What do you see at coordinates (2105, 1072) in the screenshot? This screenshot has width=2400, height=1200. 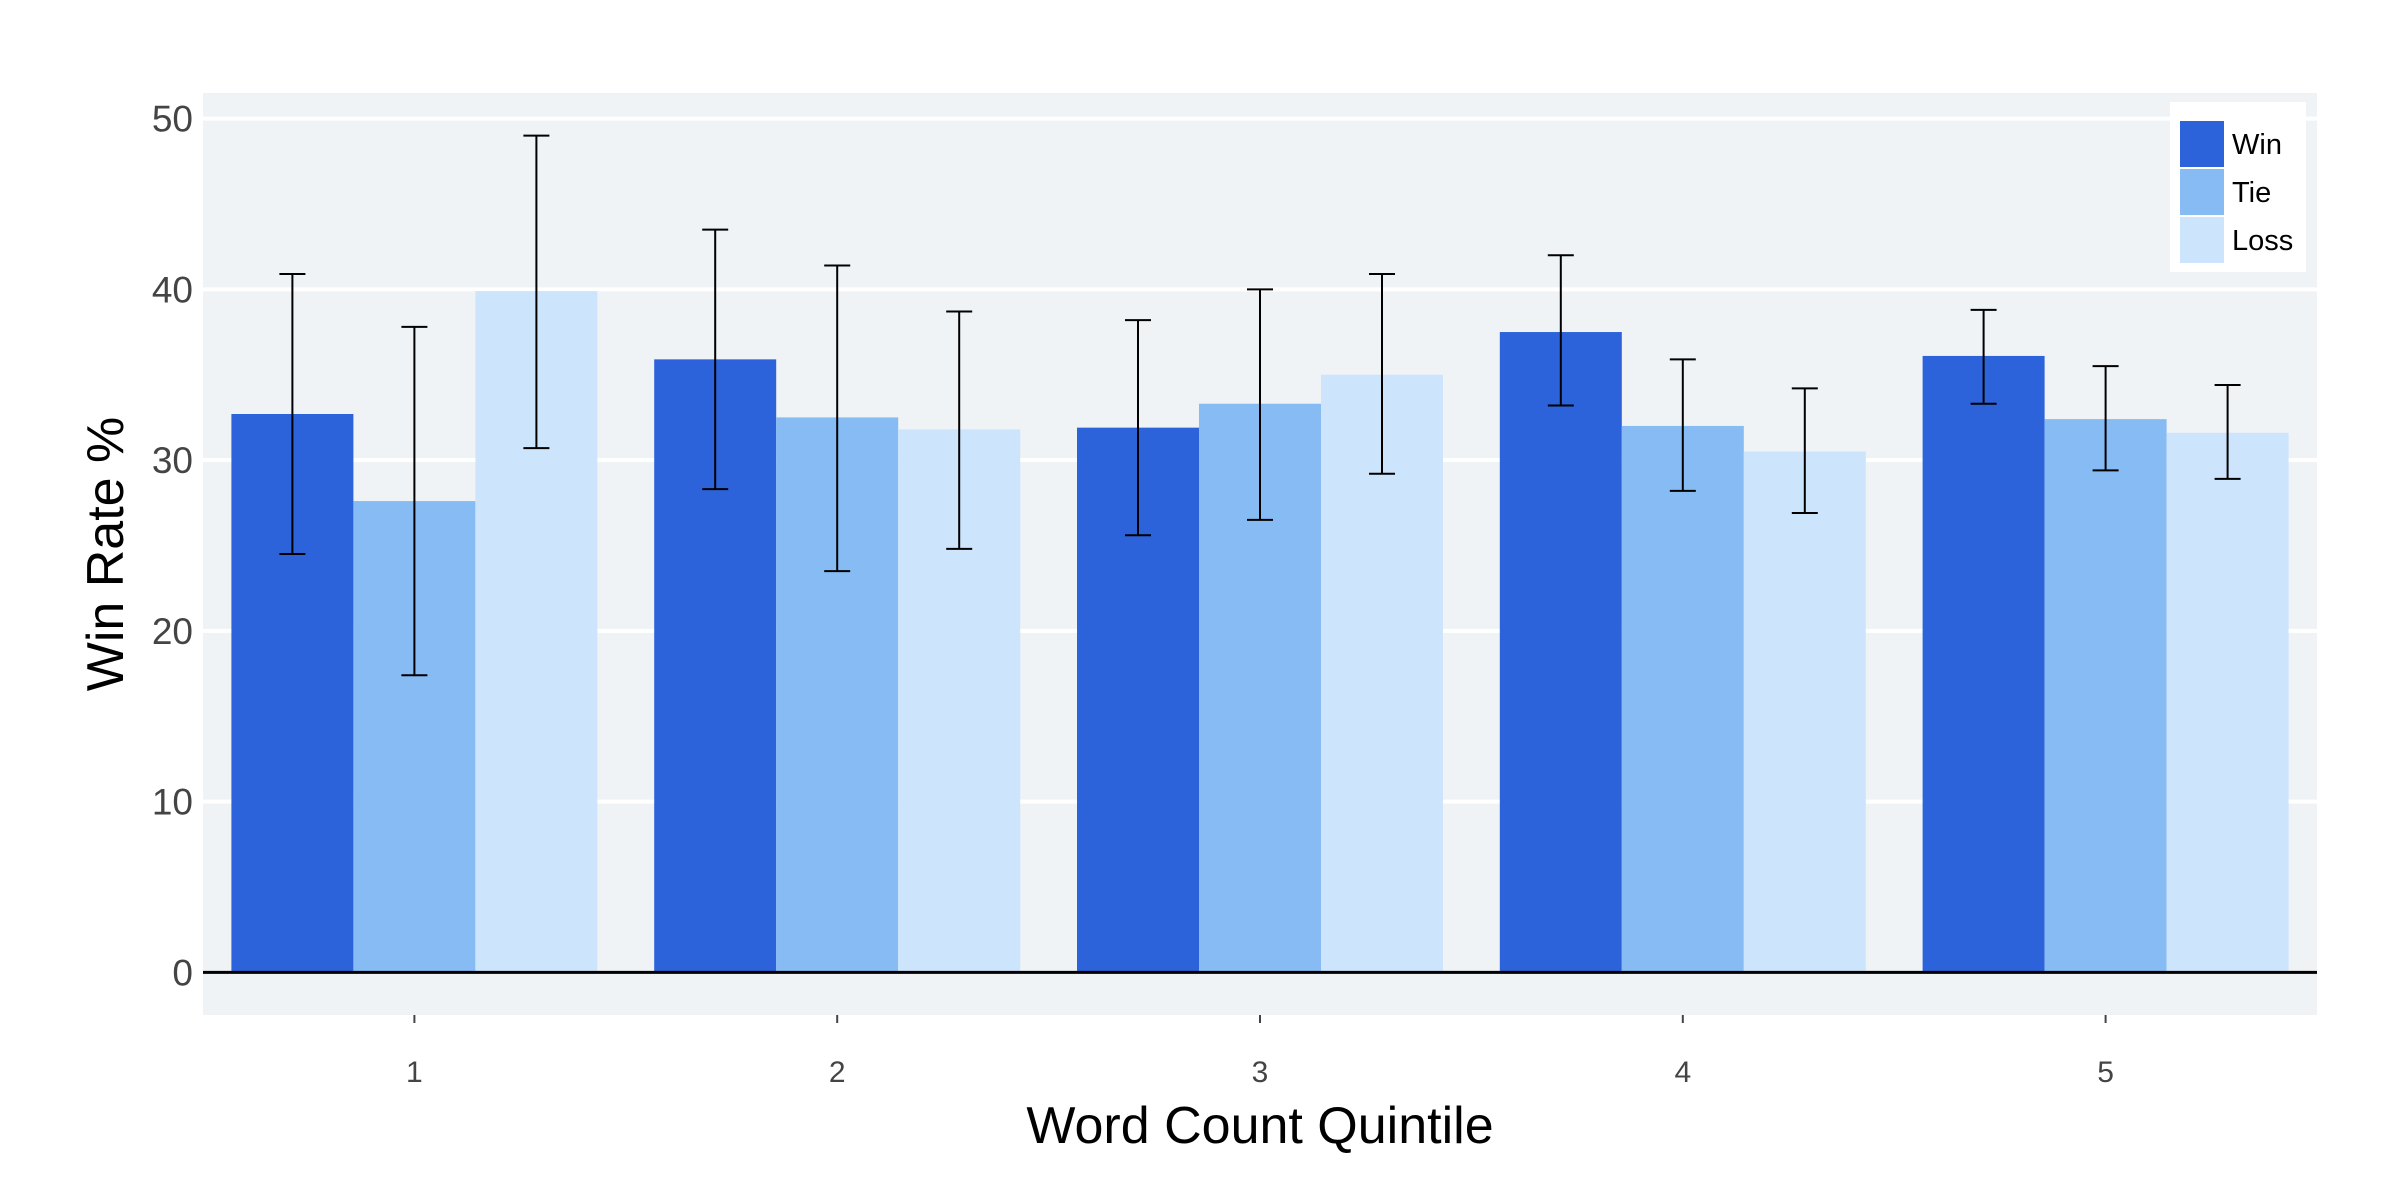 I see `x-tick-label: 5` at bounding box center [2105, 1072].